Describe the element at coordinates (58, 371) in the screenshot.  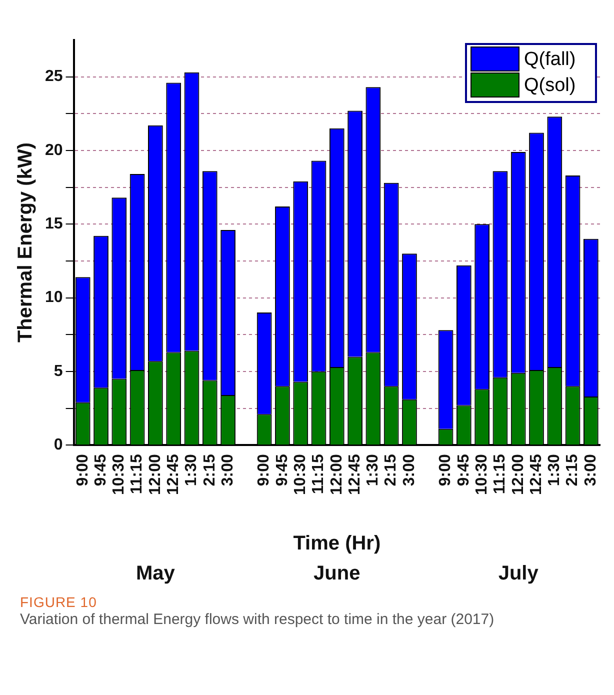
I see `y-tick-label: 5` at that location.